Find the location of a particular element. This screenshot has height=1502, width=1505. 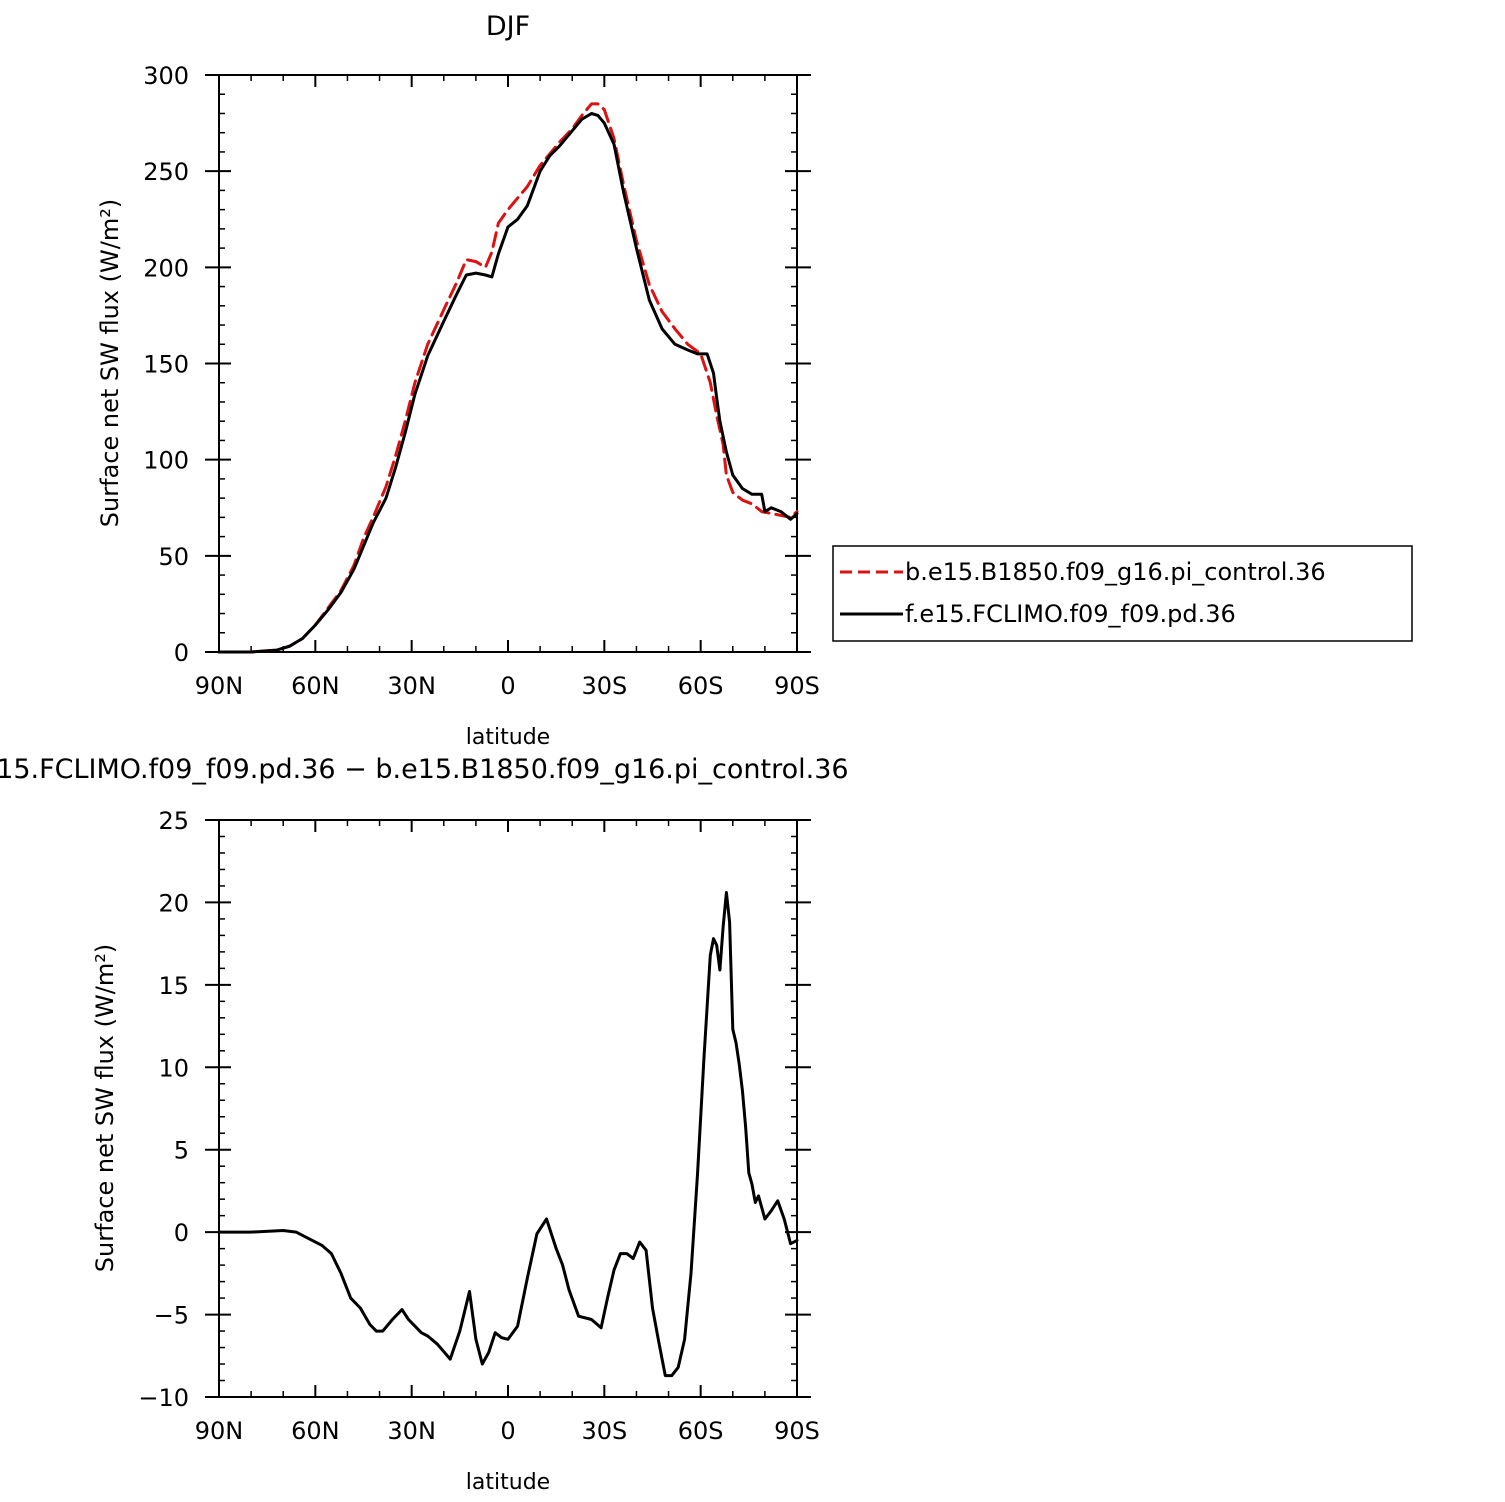

y-tick-label: 10 is located at coordinates (173, 1068).